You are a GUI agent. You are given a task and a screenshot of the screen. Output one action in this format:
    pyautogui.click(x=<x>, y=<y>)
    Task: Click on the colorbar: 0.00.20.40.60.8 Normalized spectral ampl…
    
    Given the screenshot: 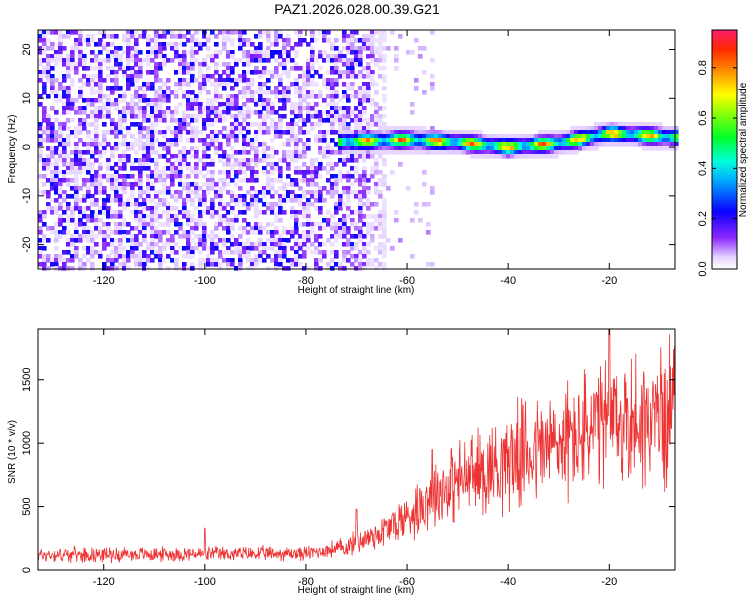 What is the action you would take?
    pyautogui.click(x=723, y=153)
    